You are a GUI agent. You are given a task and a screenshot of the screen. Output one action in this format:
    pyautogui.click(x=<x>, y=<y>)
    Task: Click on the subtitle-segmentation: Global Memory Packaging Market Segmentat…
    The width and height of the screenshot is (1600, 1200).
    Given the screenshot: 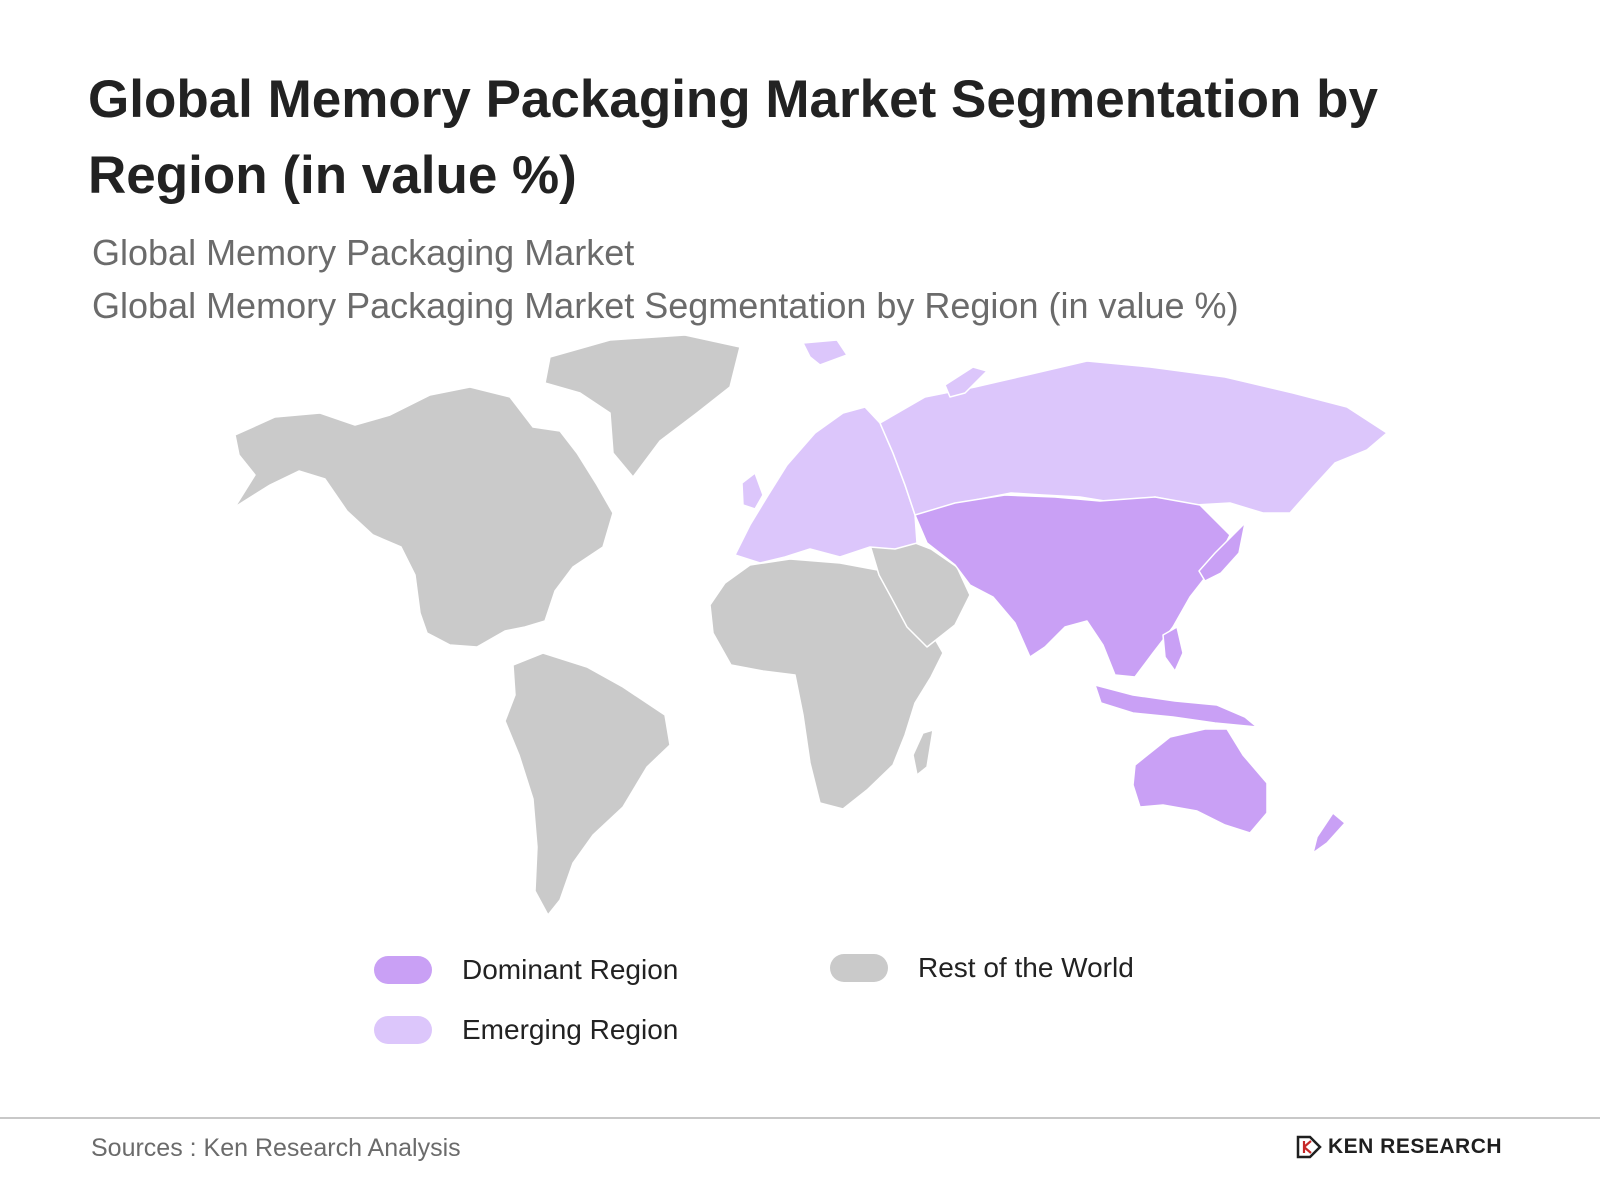 What is the action you would take?
    pyautogui.click(x=665, y=305)
    